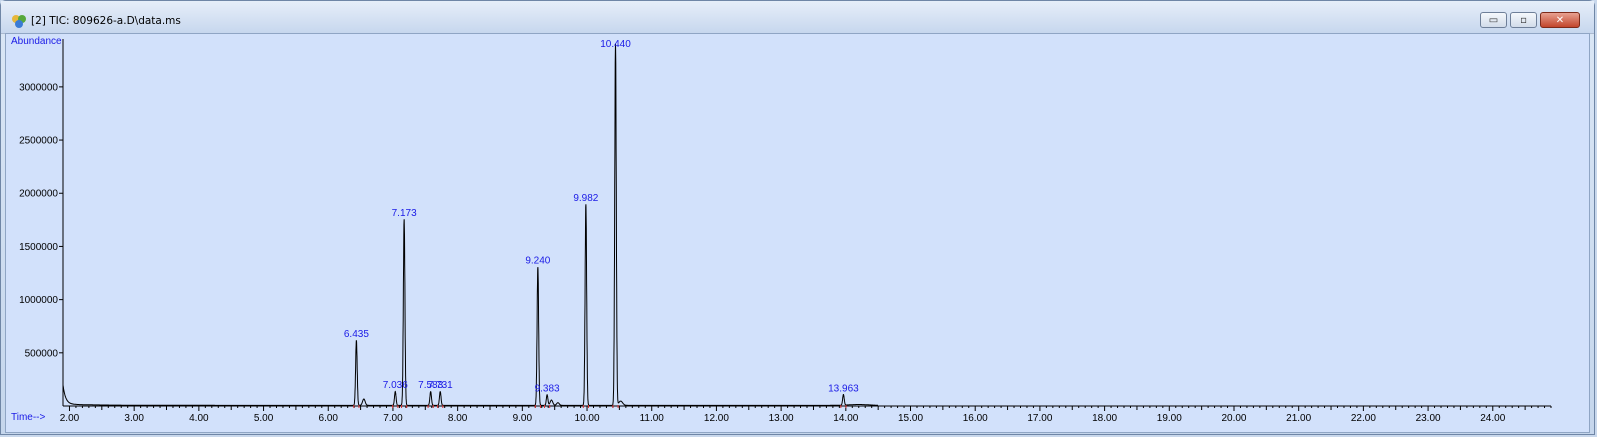  What do you see at coordinates (38, 141) in the screenshot?
I see `y-tick-label: 2500000` at bounding box center [38, 141].